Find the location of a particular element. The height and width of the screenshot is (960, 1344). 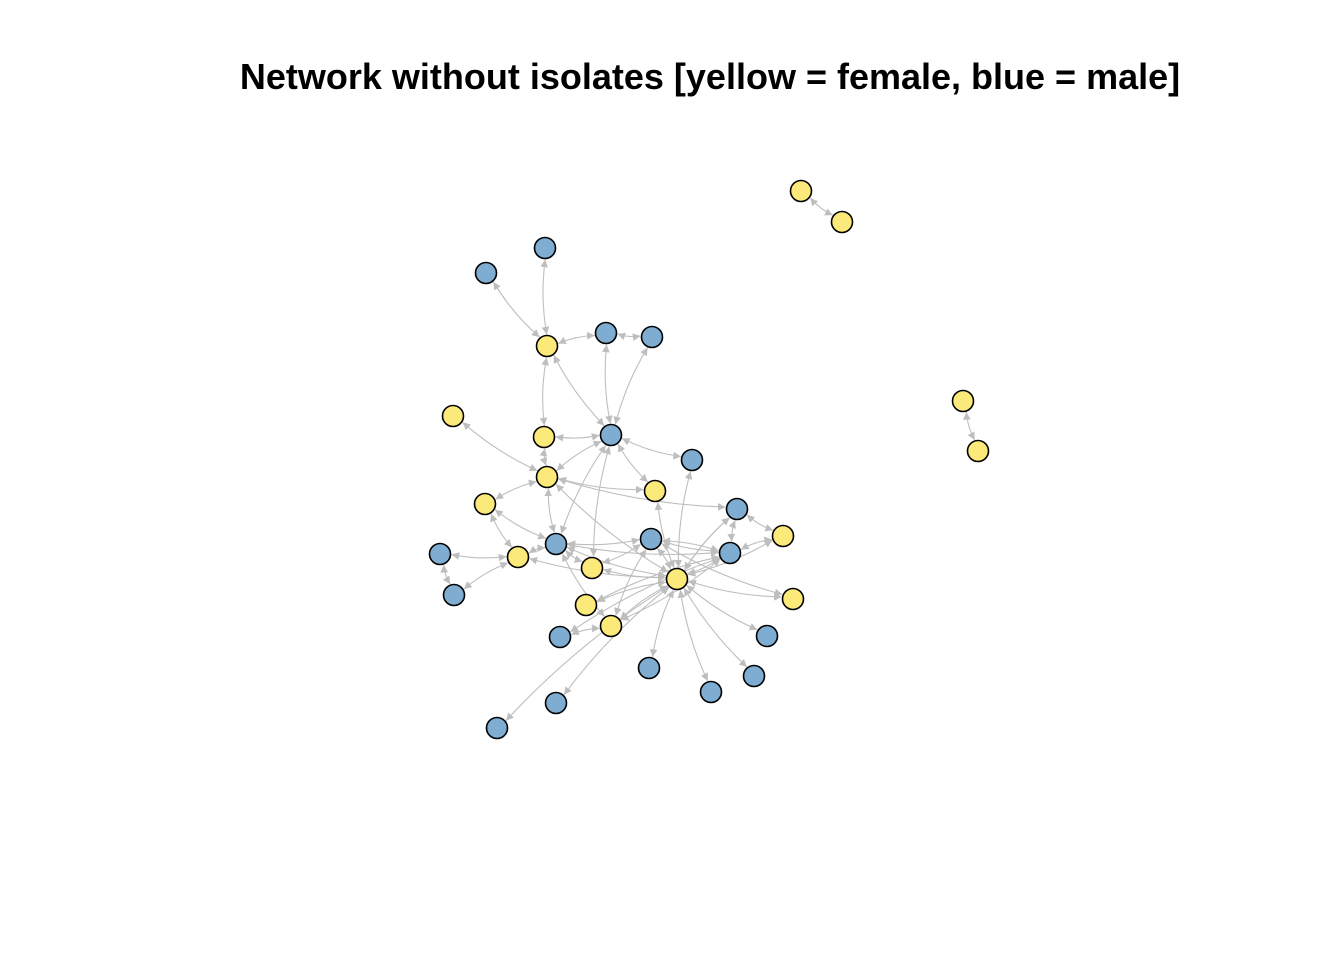

node-n18-male is located at coordinates (440, 554).